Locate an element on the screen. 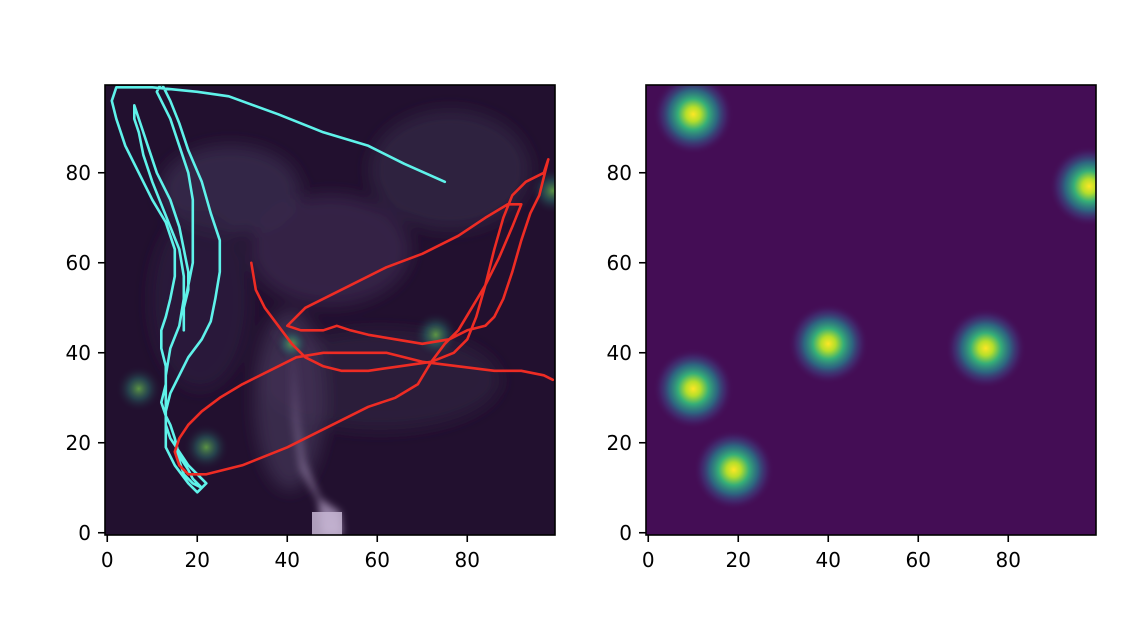 This screenshot has width=1132, height=618. left-x-ticks: 0 20 40 60 80 is located at coordinates (290, 553).